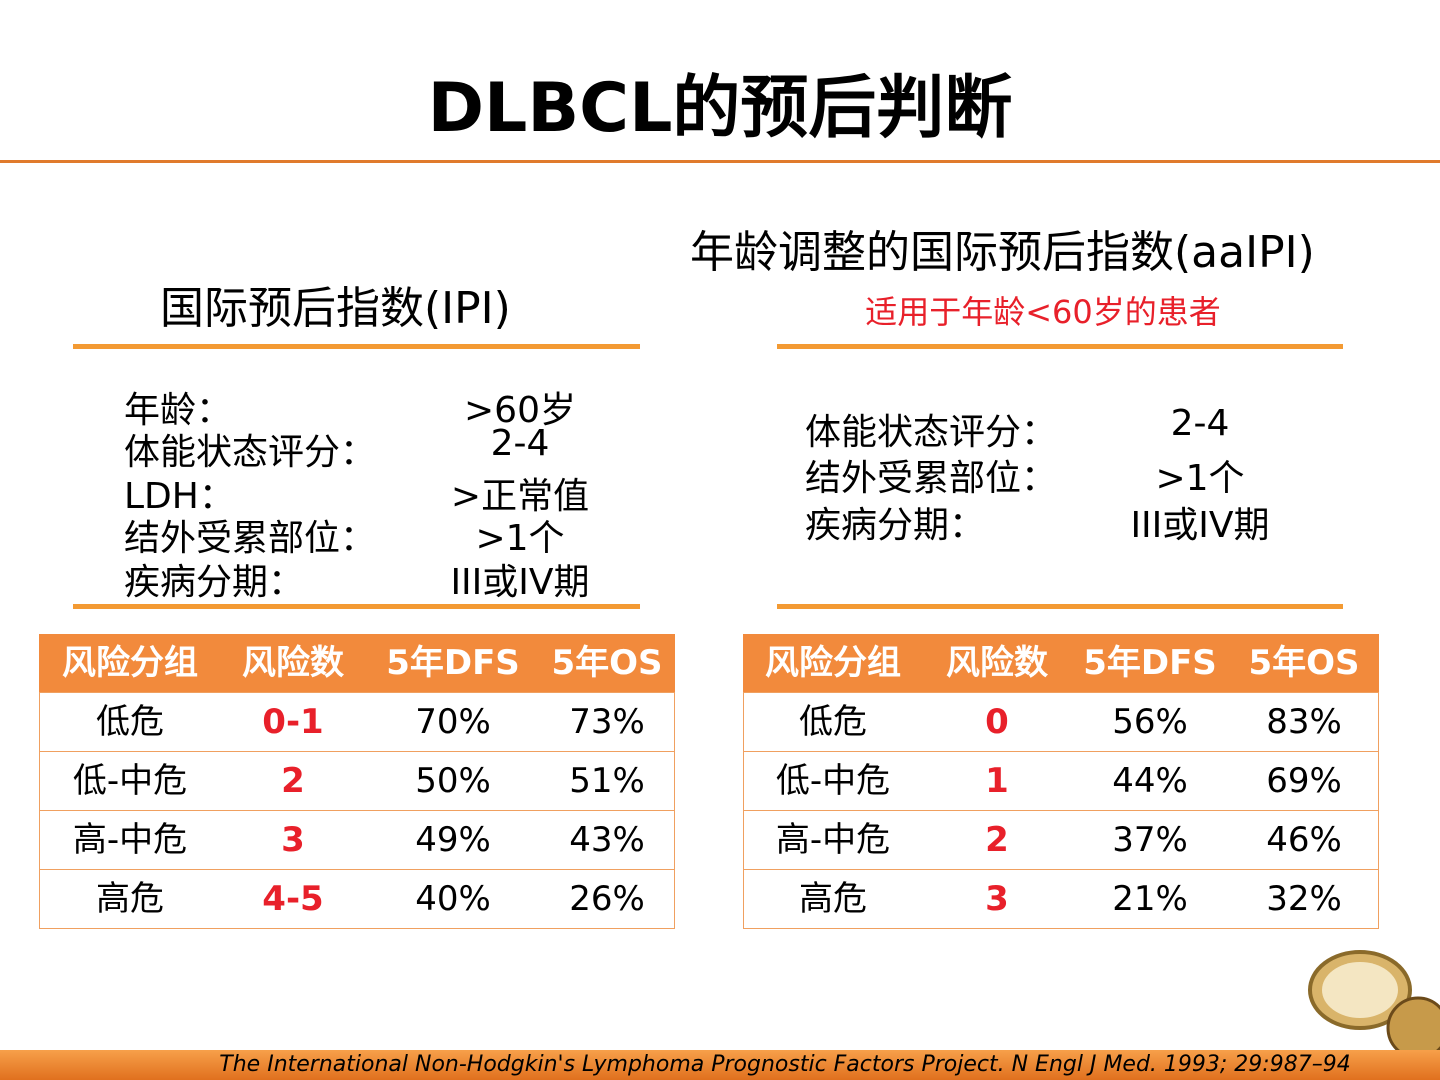  Describe the element at coordinates (1150, 840) in the screenshot. I see `table-cell: 37%` at that location.